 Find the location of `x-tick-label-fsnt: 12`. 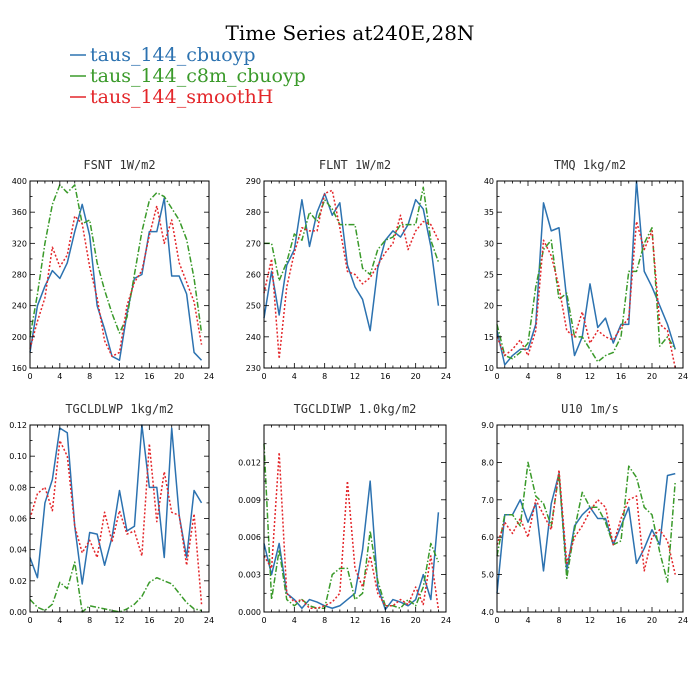

x-tick-label-fsnt: 12 is located at coordinates (119, 376).